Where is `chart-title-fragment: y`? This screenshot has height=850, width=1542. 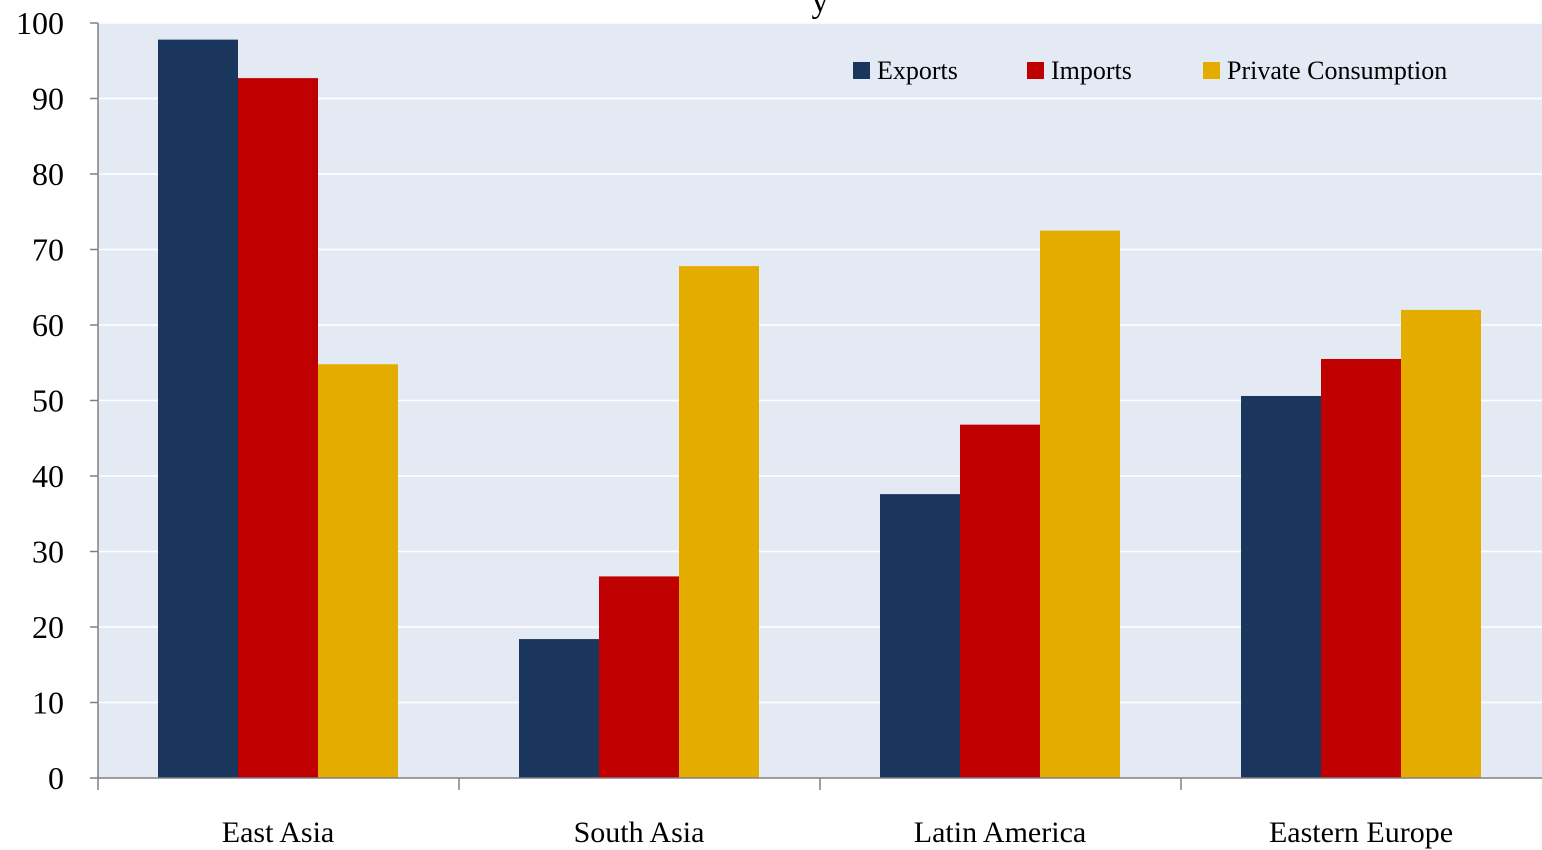 chart-title-fragment: y is located at coordinates (820, 10).